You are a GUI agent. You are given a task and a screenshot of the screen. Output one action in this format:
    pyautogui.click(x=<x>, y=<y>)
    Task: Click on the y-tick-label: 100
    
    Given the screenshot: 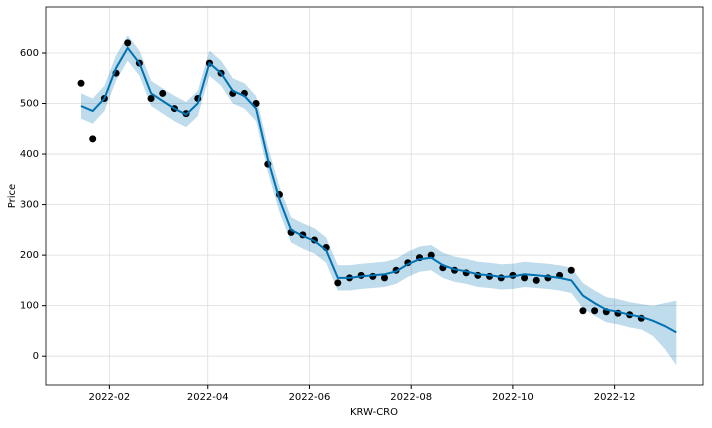 What is the action you would take?
    pyautogui.click(x=29, y=306)
    